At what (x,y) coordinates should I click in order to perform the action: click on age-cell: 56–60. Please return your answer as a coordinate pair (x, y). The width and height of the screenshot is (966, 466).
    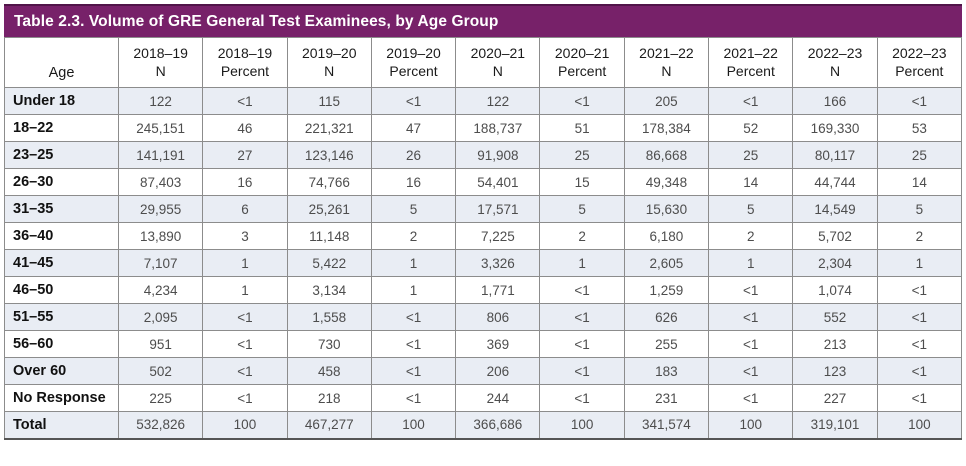
    Looking at the image, I should click on (61, 344).